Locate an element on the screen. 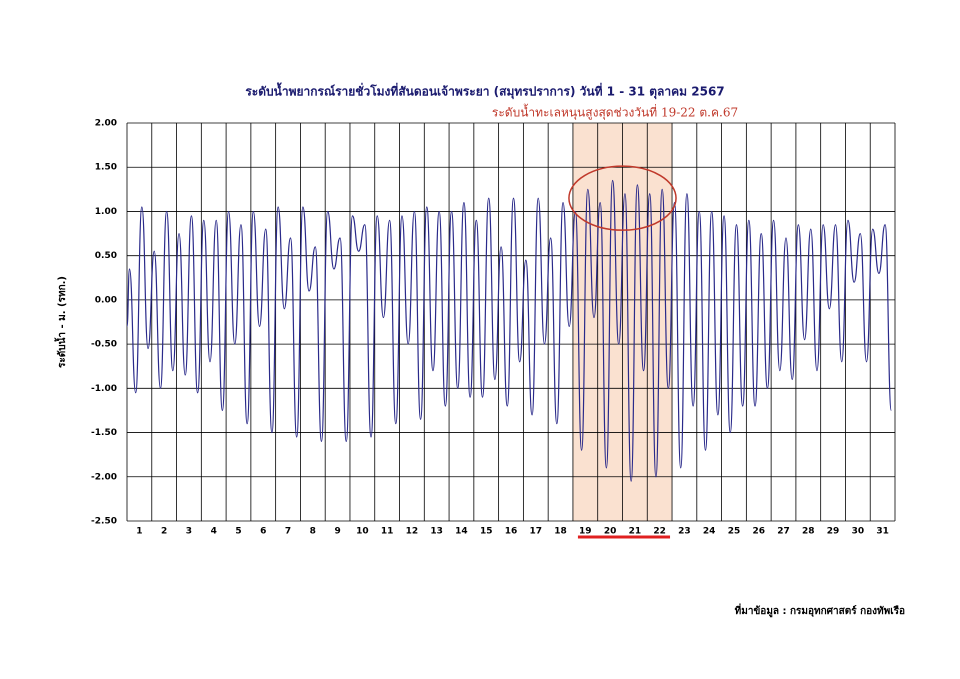  x-tick-label: 18 is located at coordinates (560, 532).